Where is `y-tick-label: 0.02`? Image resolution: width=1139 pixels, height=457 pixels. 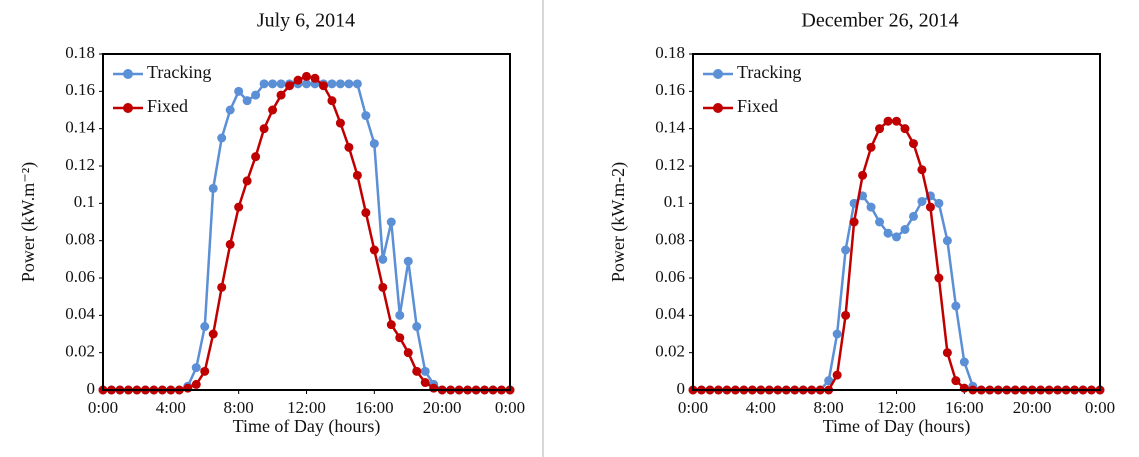 y-tick-label: 0.02 is located at coordinates (80, 351).